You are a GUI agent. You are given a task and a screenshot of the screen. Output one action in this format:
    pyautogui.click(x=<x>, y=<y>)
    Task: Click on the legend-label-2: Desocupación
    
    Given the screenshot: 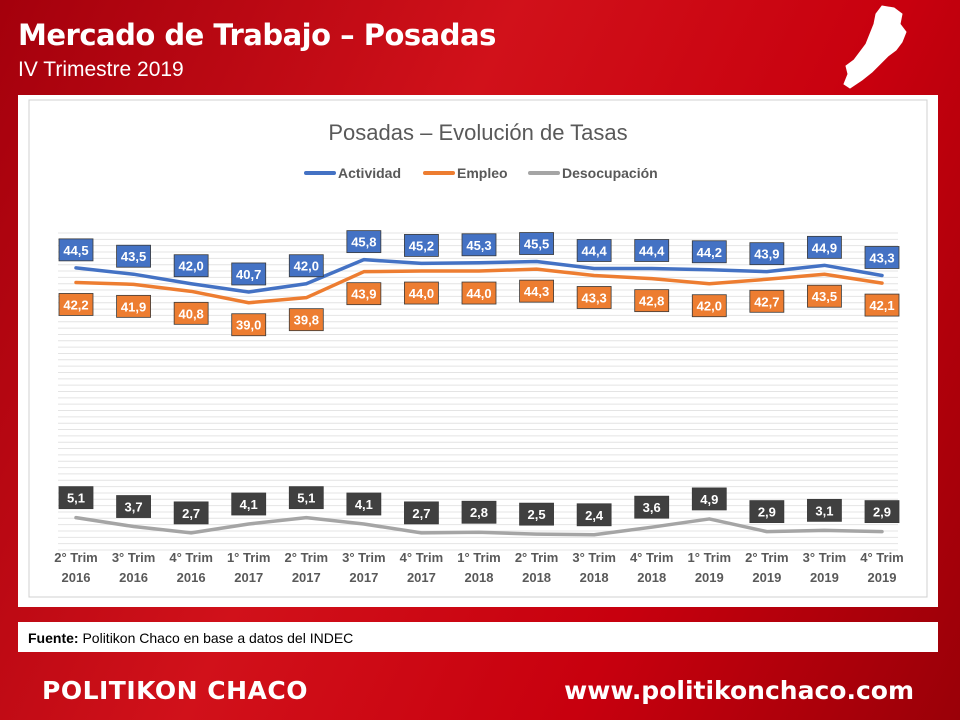 What is the action you would take?
    pyautogui.click(x=610, y=173)
    